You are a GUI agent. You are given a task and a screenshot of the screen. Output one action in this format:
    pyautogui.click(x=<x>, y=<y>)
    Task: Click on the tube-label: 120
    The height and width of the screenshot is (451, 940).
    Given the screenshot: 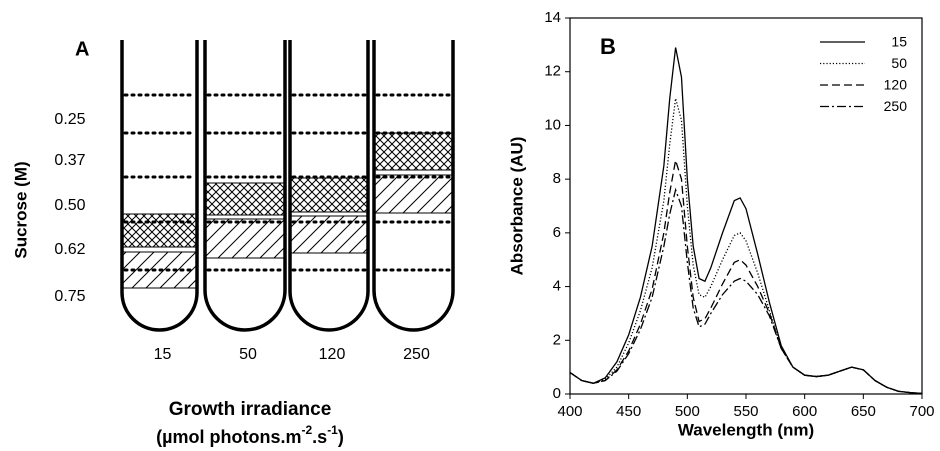 What is the action you would take?
    pyautogui.click(x=332, y=354)
    